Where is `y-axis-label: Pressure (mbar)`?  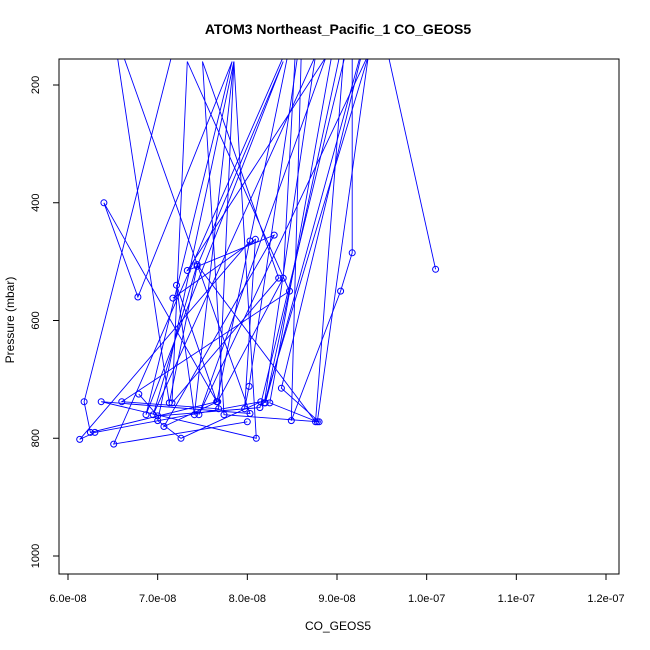
y-axis-label: Pressure (mbar) is located at coordinates (10, 320).